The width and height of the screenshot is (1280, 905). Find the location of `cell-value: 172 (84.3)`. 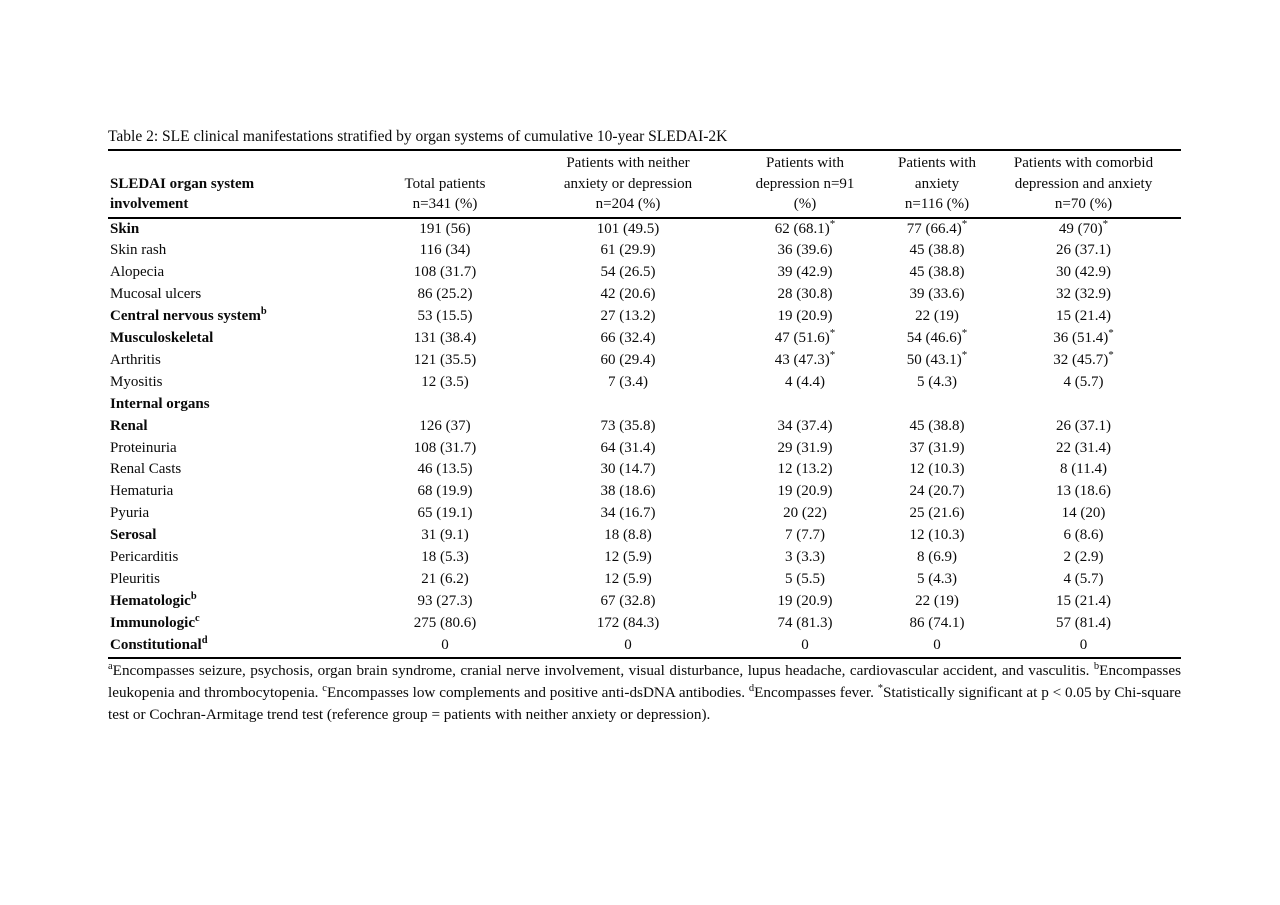

cell-value: 172 (84.3) is located at coordinates (628, 622).